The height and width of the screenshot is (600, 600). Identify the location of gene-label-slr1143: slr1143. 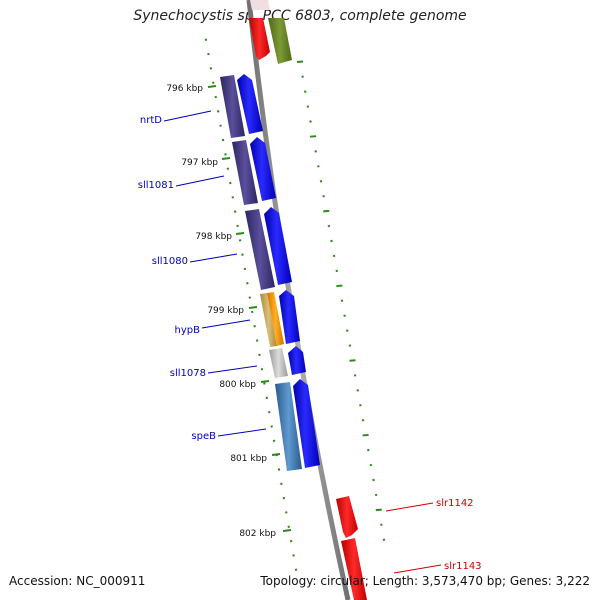
(463, 566).